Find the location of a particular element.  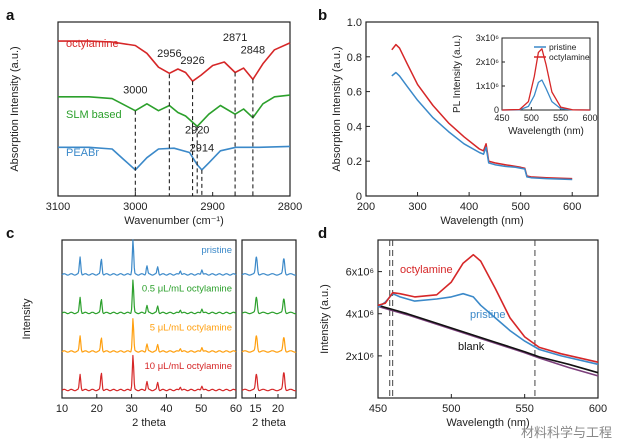

panel-c-right-frame is located at coordinates (269, 319).